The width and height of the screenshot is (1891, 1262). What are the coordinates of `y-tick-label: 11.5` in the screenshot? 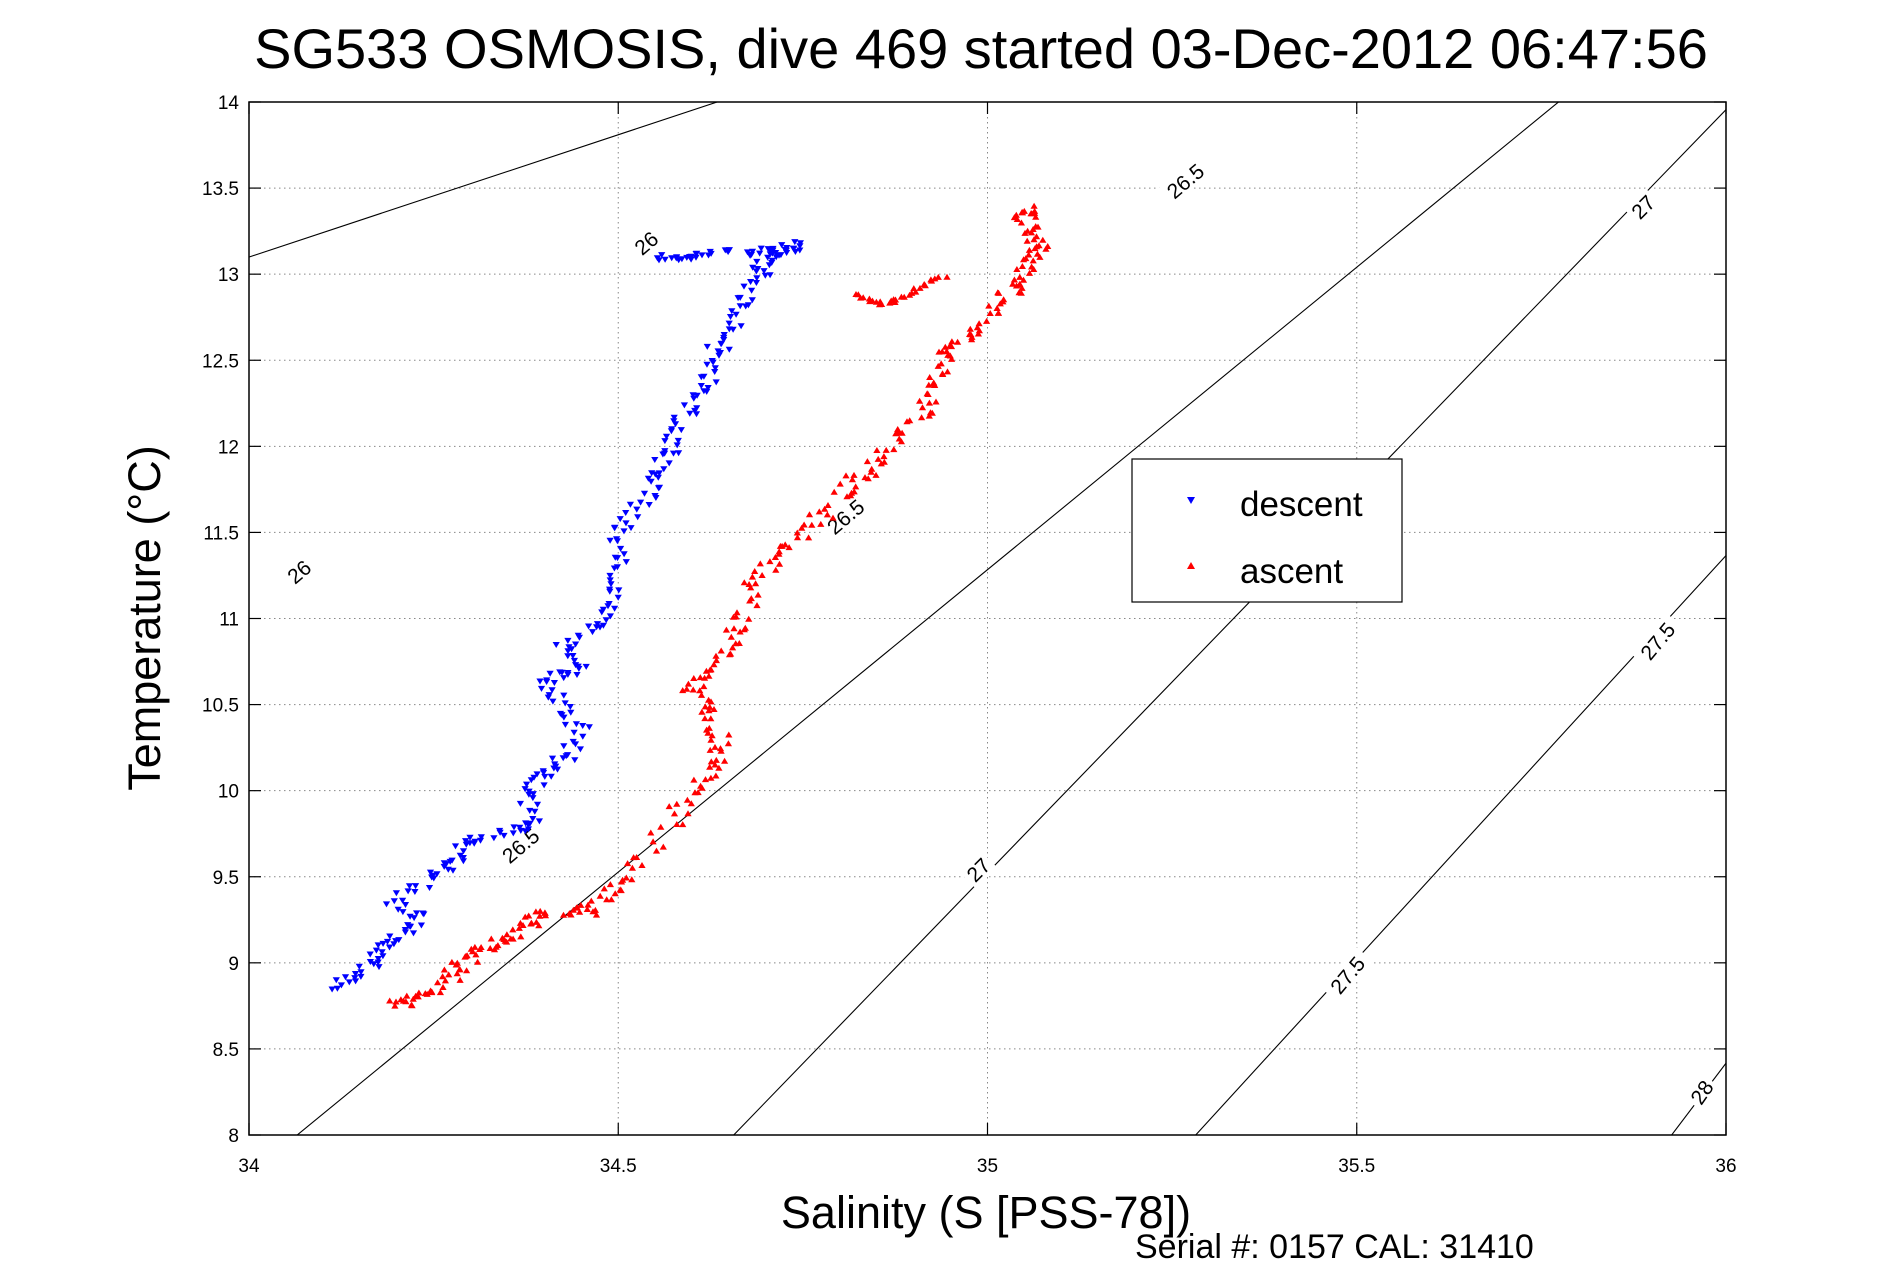 It's located at (221, 533).